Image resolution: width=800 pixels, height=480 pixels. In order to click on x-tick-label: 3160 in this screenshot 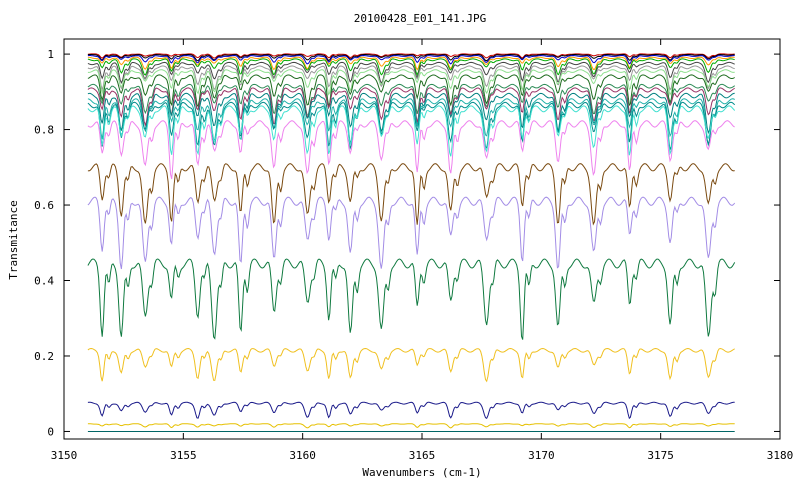, I will do `click(302, 455)`.